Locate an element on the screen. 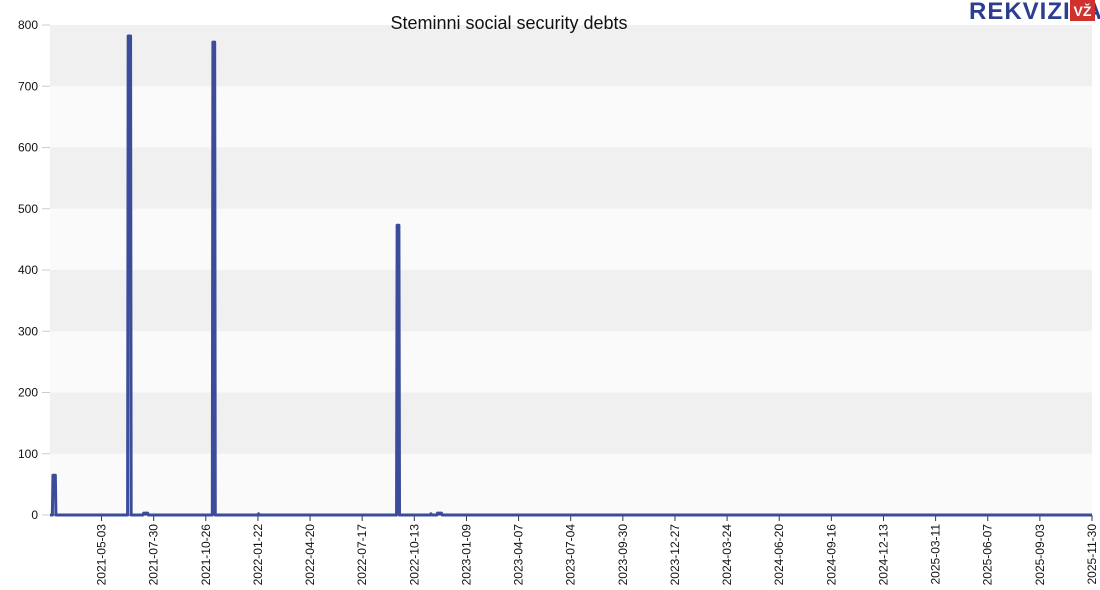  x-tick-label: 2024-06-20 is located at coordinates (779, 555).